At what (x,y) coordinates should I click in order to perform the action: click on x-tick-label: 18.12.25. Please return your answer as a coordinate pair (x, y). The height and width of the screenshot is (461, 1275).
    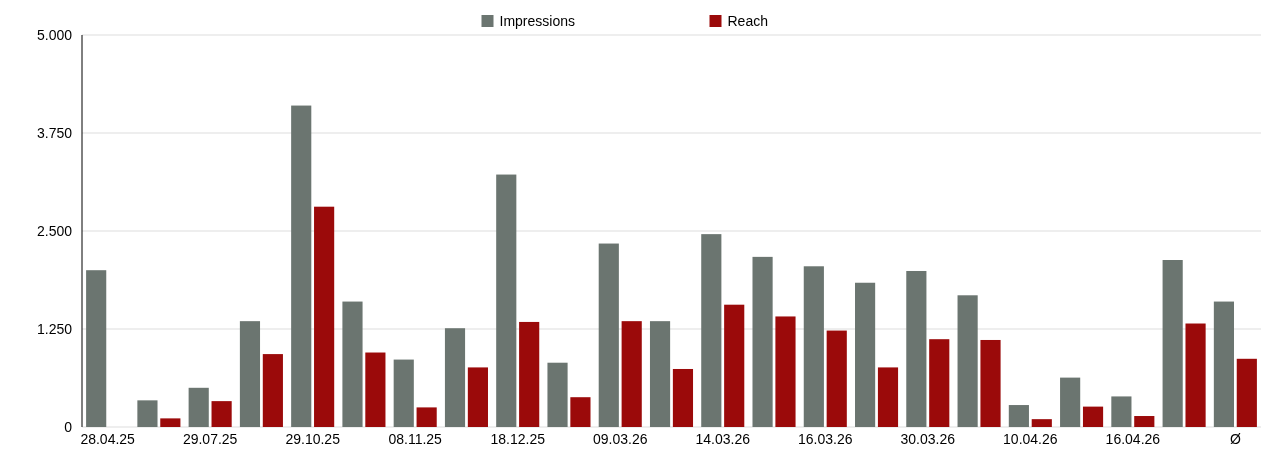
    Looking at the image, I should click on (518, 439).